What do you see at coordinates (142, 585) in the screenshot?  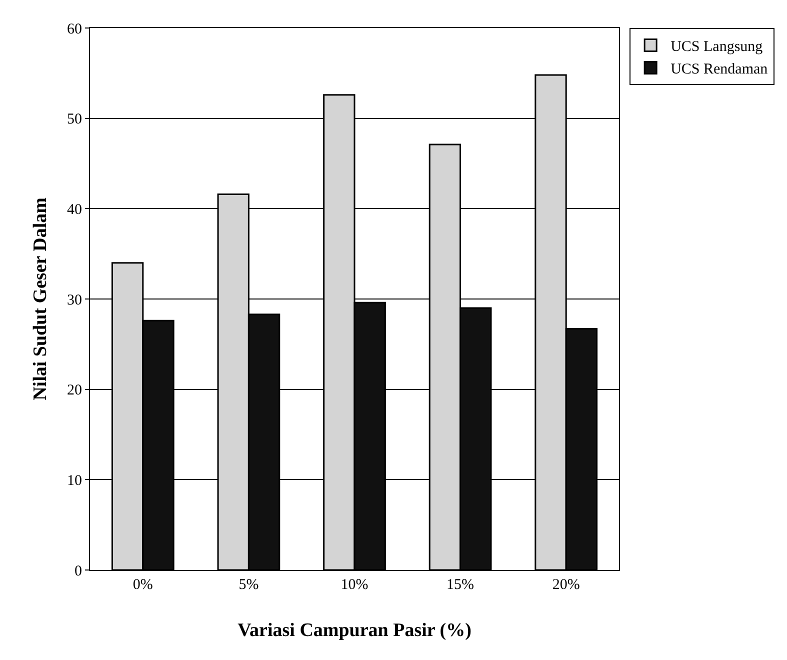 I see `x-tick-label: 0%` at bounding box center [142, 585].